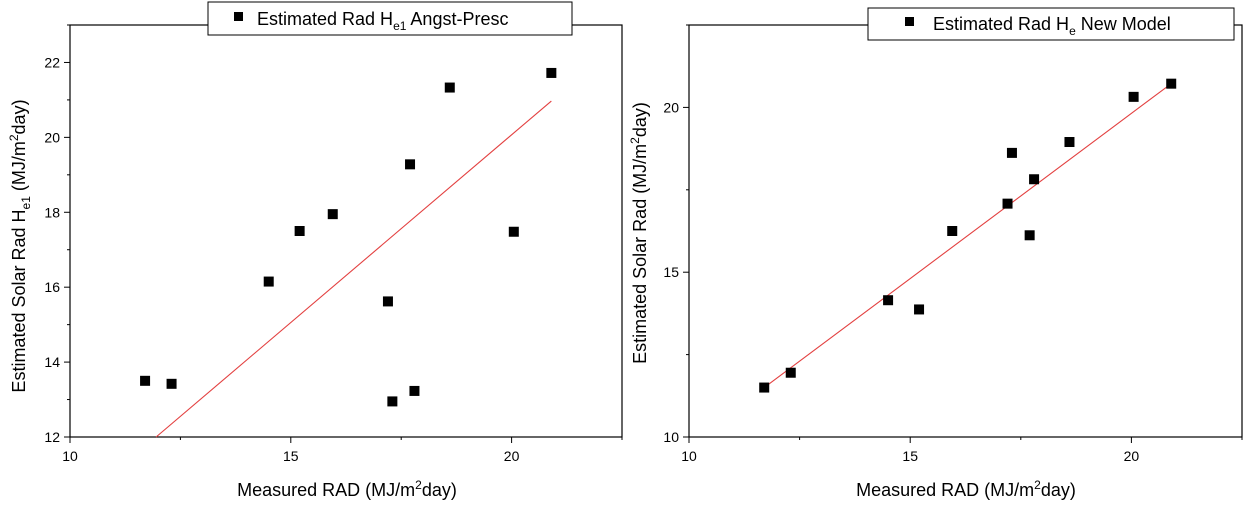  I want to click on y-tick-label: 16, so click(52, 287).